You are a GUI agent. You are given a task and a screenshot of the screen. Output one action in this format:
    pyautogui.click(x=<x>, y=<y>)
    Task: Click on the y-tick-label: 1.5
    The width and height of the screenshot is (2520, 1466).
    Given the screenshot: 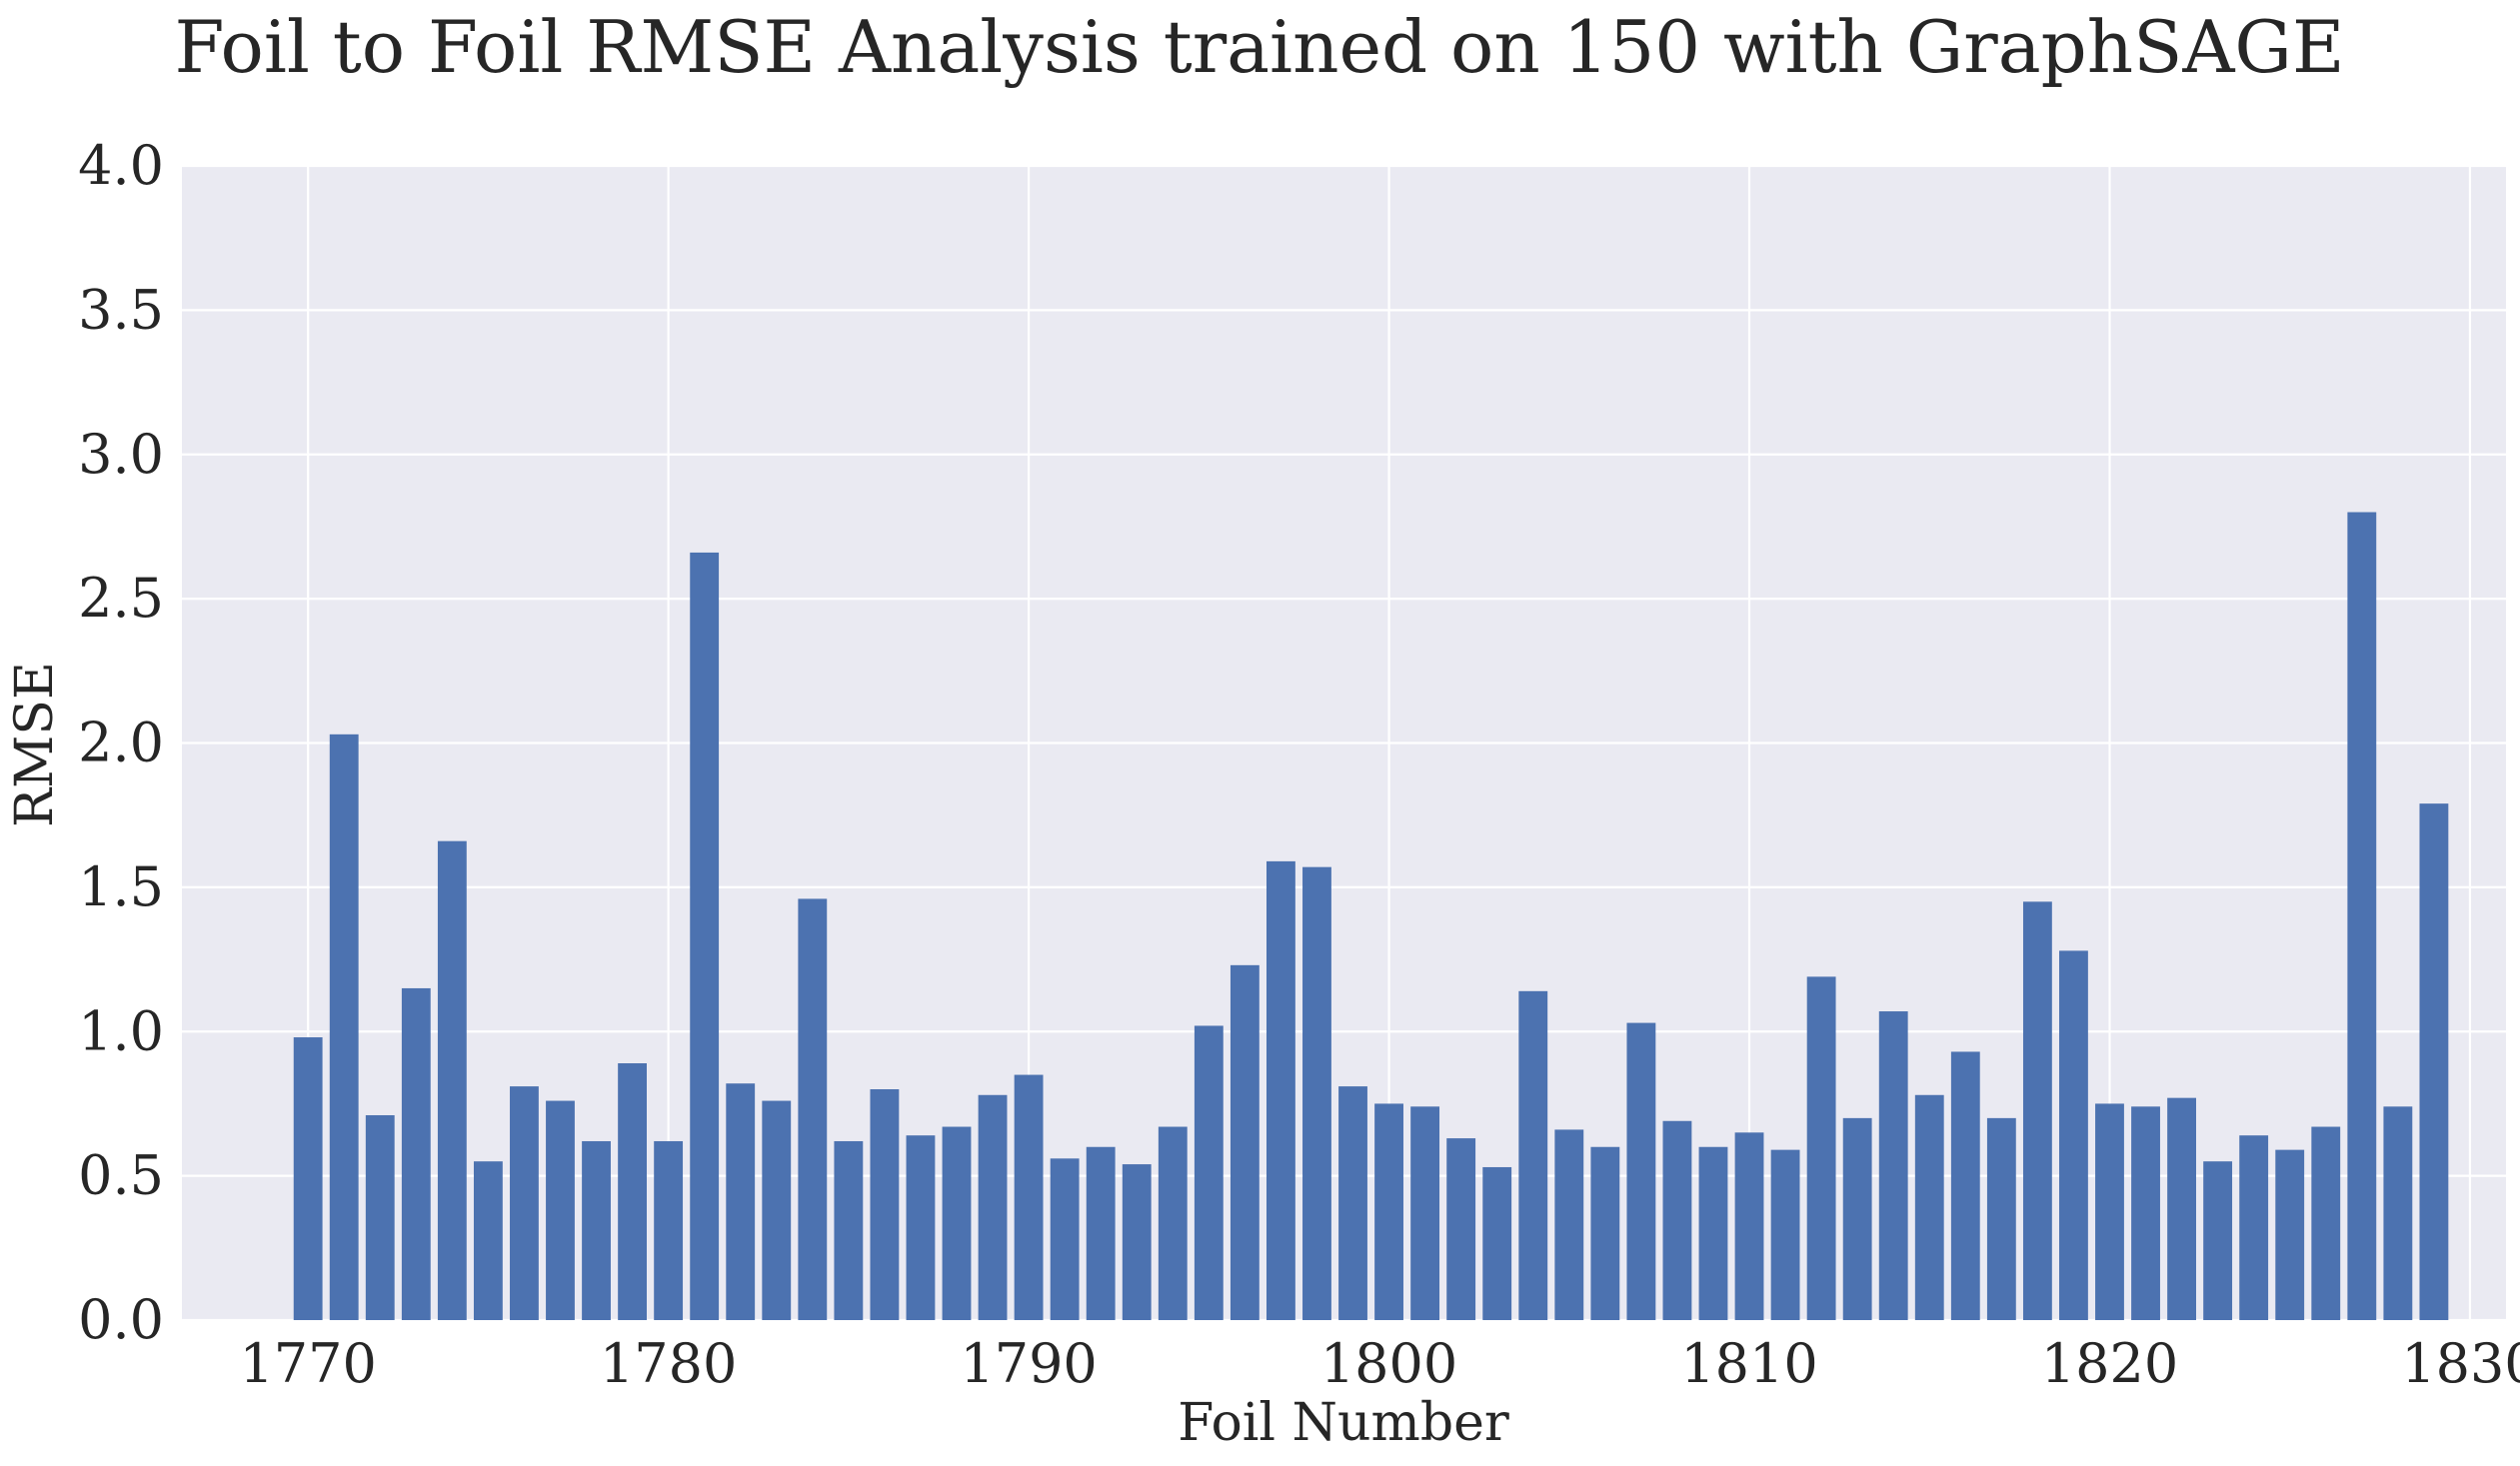 What is the action you would take?
    pyautogui.click(x=121, y=886)
    